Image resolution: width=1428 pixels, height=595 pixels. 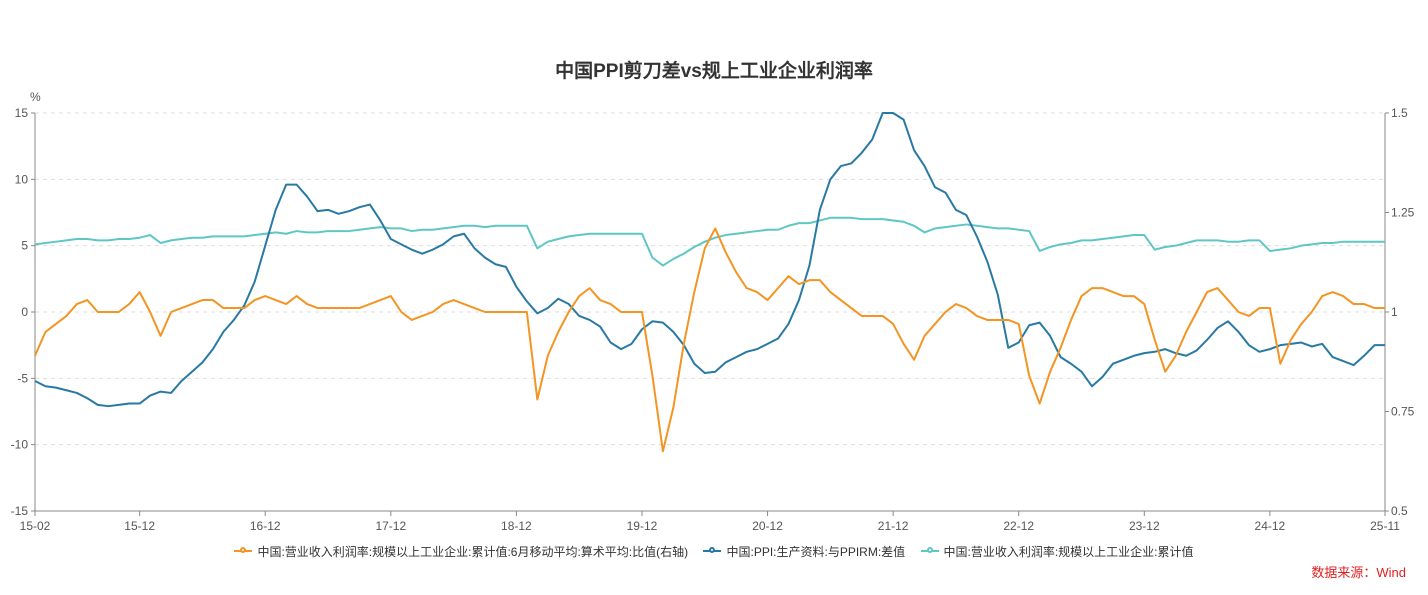 What do you see at coordinates (24, 246) in the screenshot?
I see `left-tick-label: 5` at bounding box center [24, 246].